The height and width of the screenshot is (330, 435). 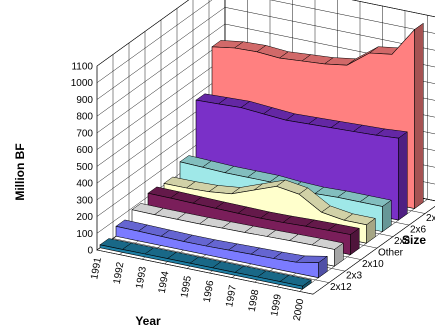 I want to click on y-ticks: 0 100 200 300 400 500 600 700 800 900 1000 1100, so click(x=82, y=159).